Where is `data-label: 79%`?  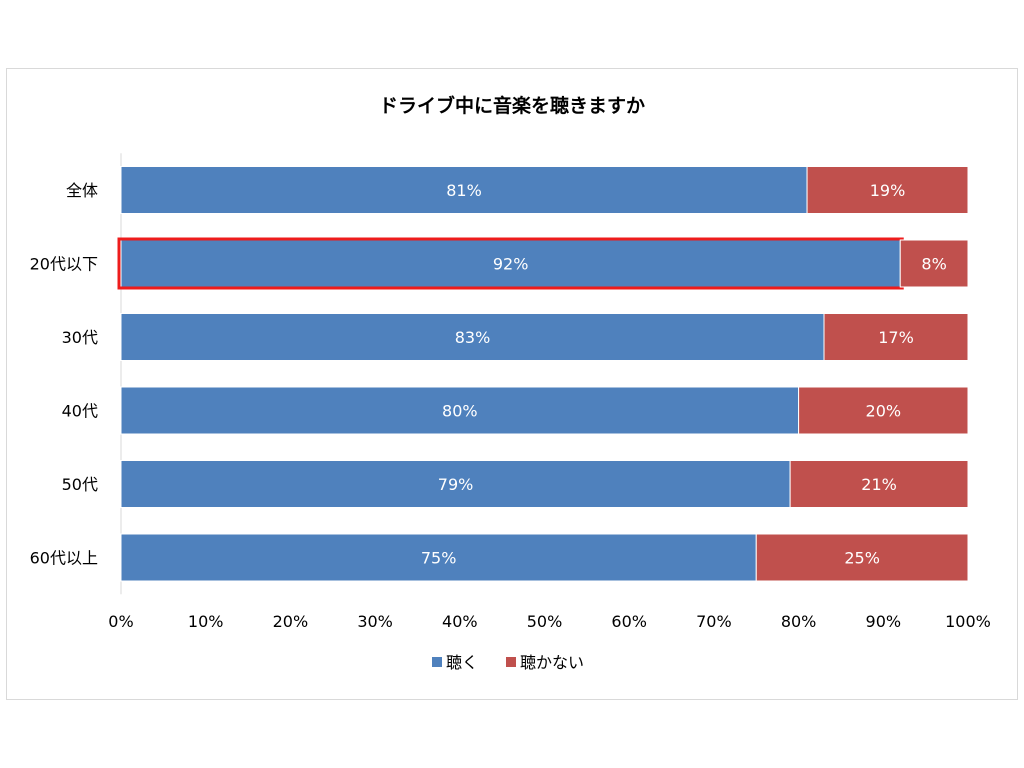 data-label: 79% is located at coordinates (456, 484).